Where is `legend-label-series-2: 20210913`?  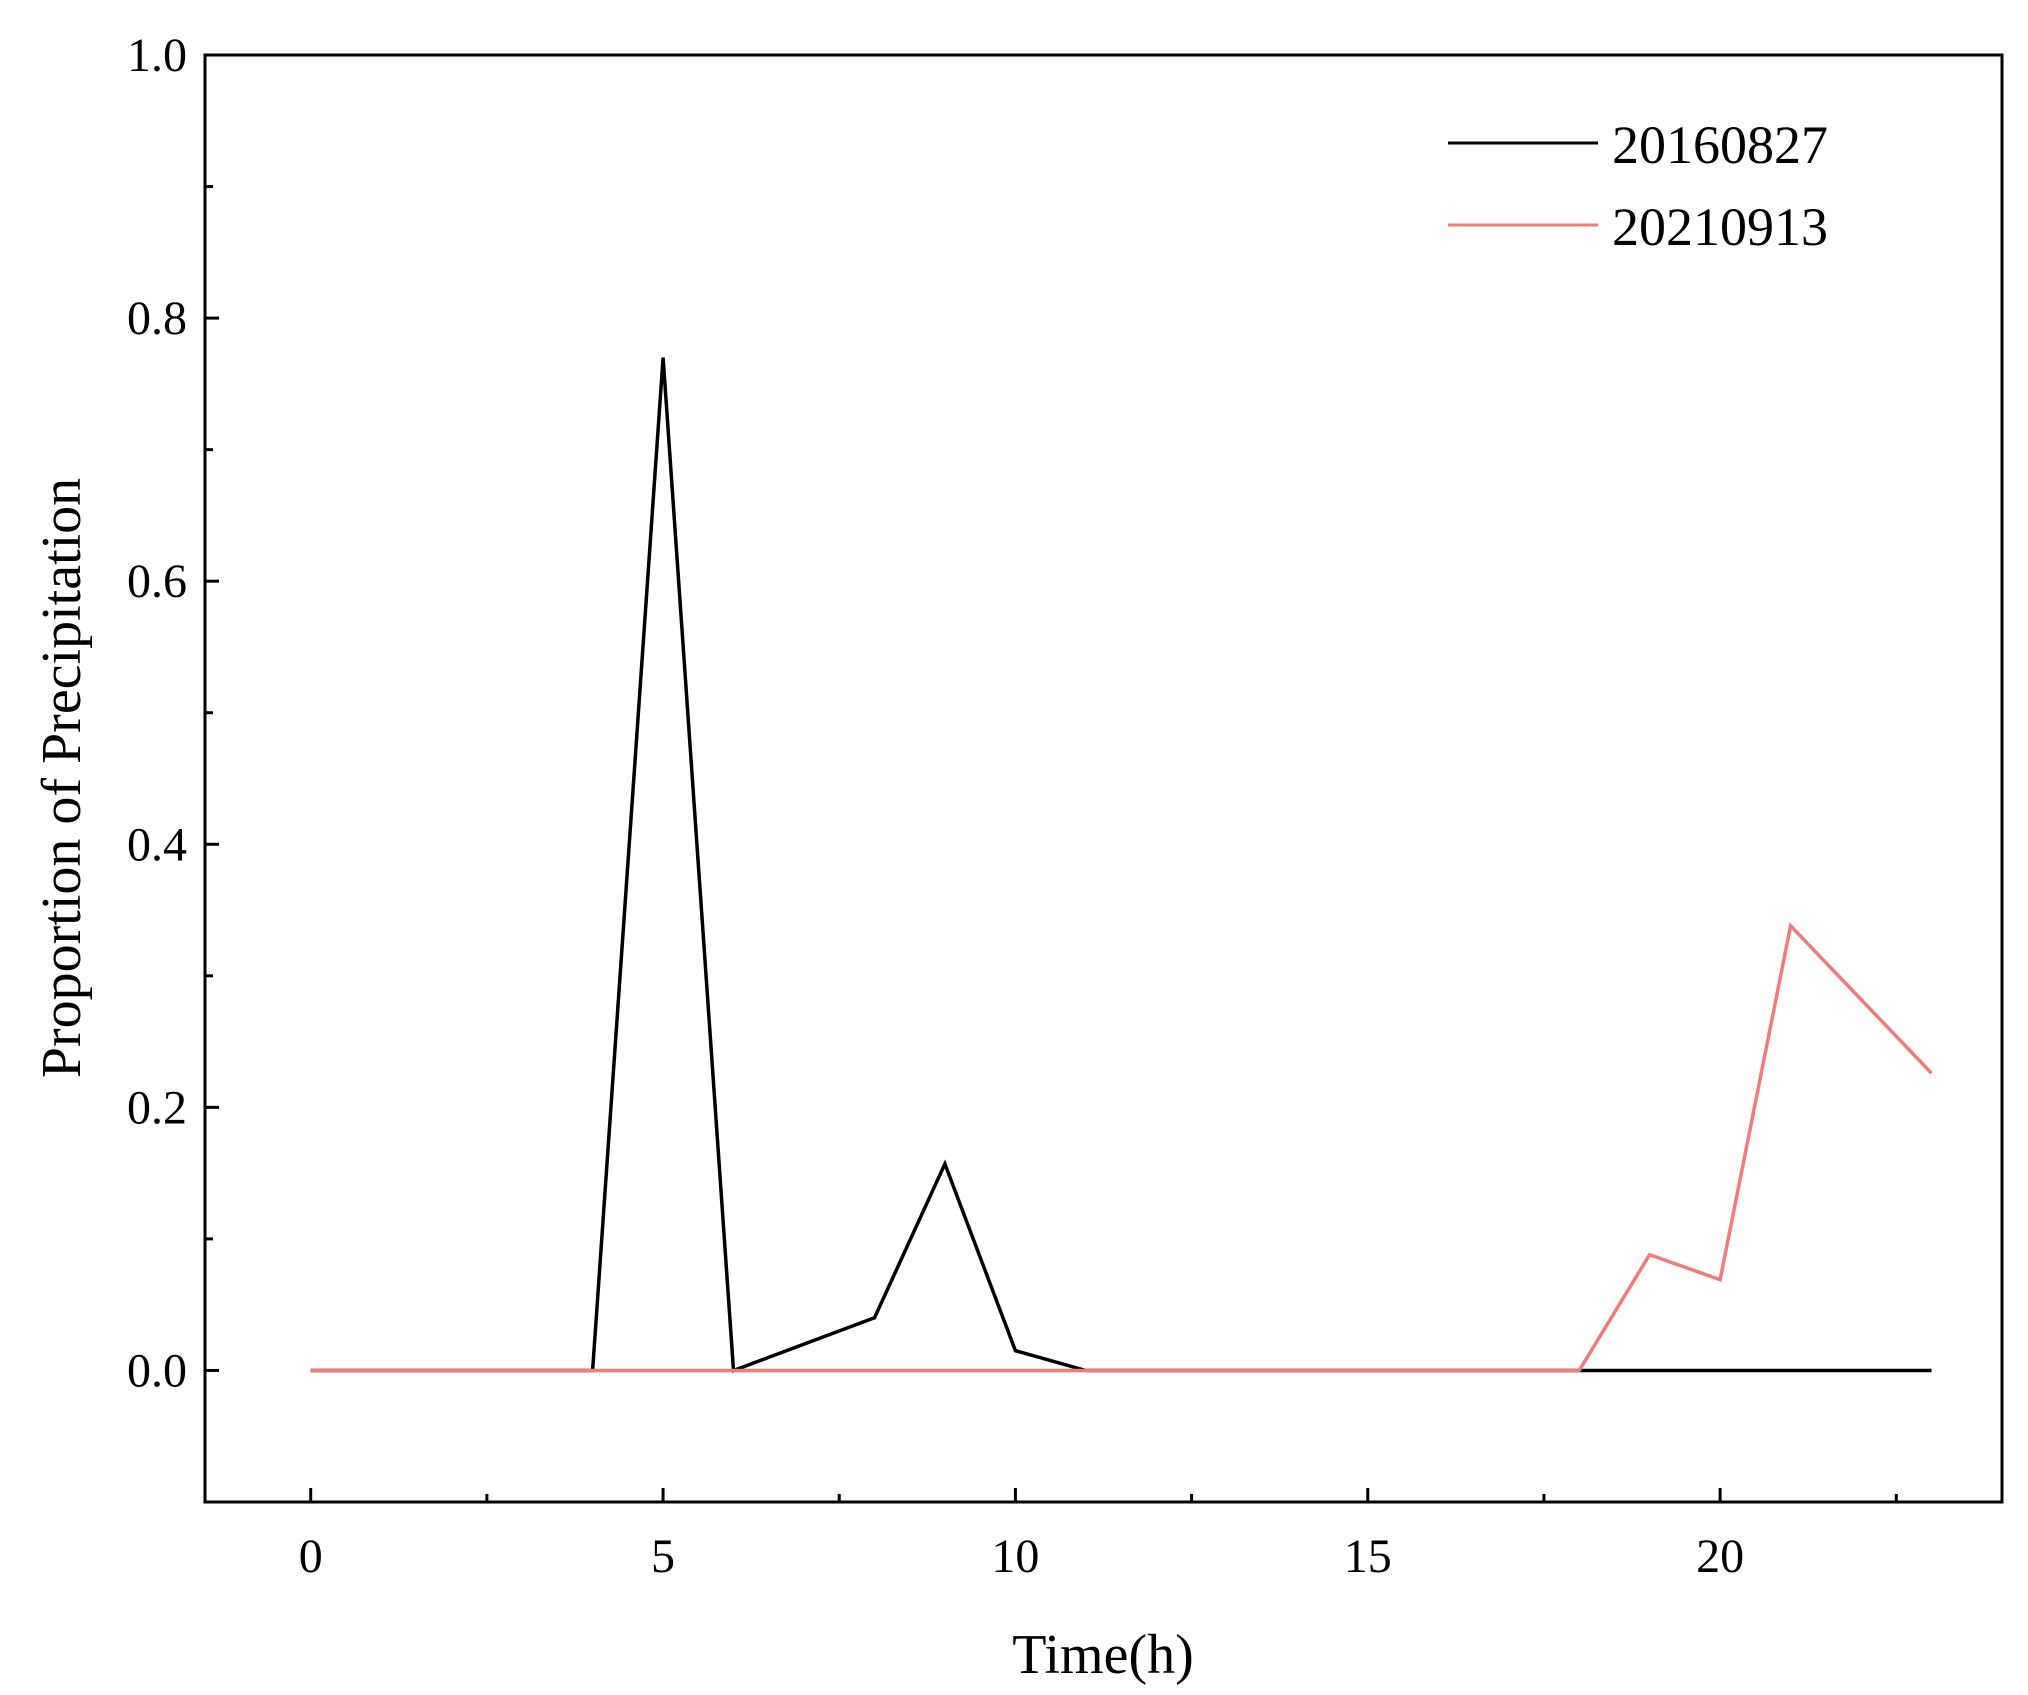
legend-label-series-2: 20210913 is located at coordinates (1720, 227).